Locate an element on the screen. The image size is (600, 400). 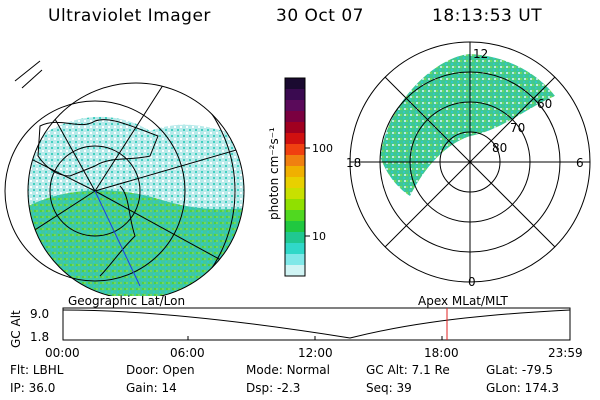
mlat-label-60: 60 is located at coordinates (544, 104).